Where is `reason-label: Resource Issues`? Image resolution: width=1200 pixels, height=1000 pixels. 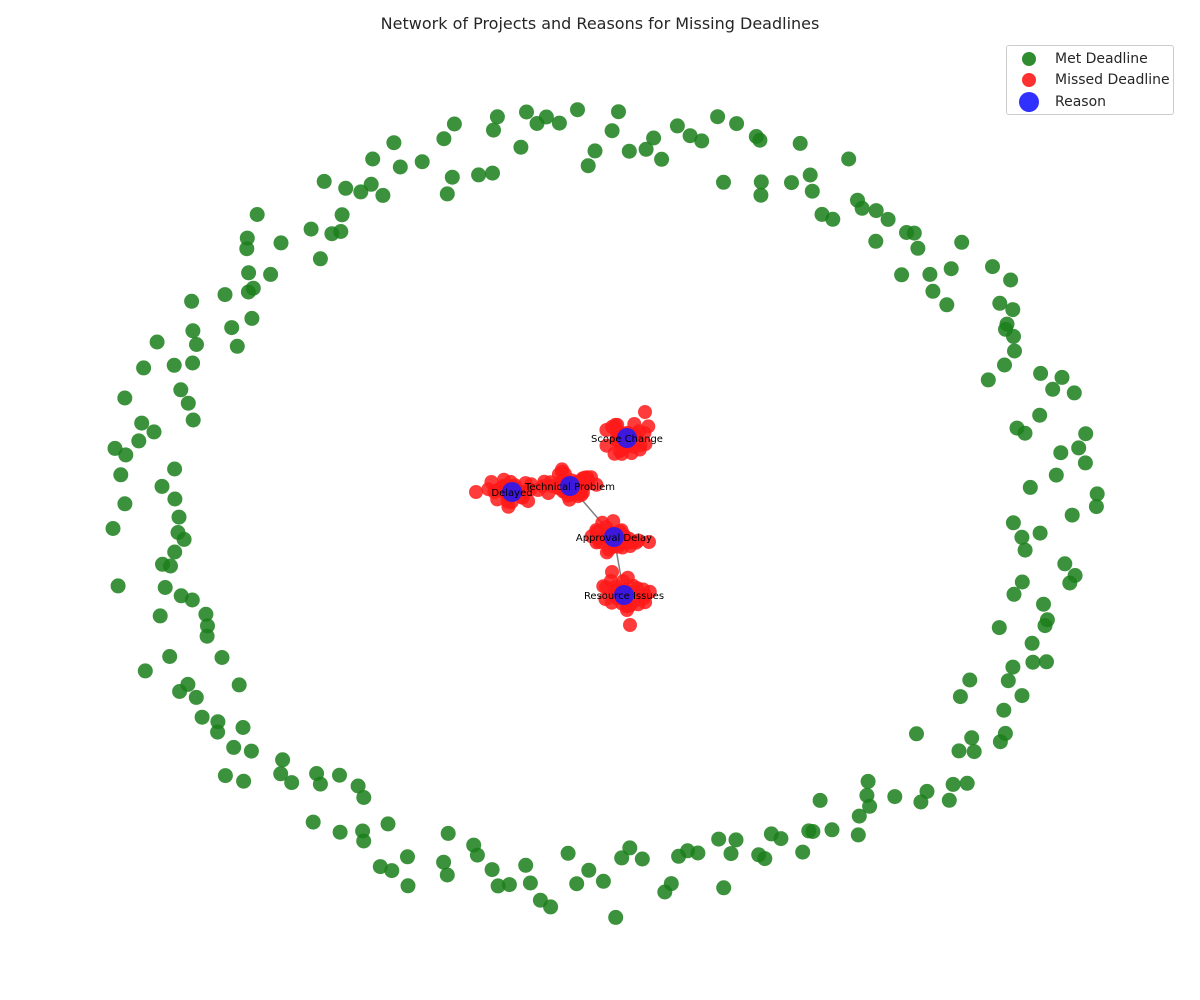
reason-label: Resource Issues is located at coordinates (624, 596).